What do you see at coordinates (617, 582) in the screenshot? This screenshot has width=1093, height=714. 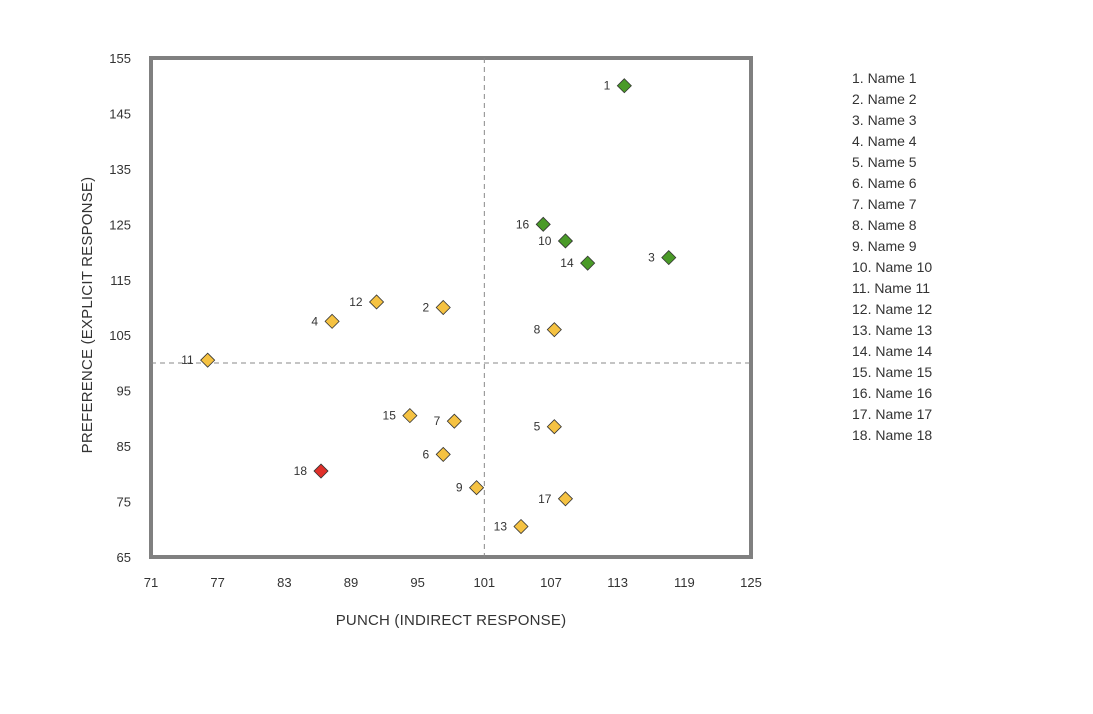 I see `x-tick-label: 113` at bounding box center [617, 582].